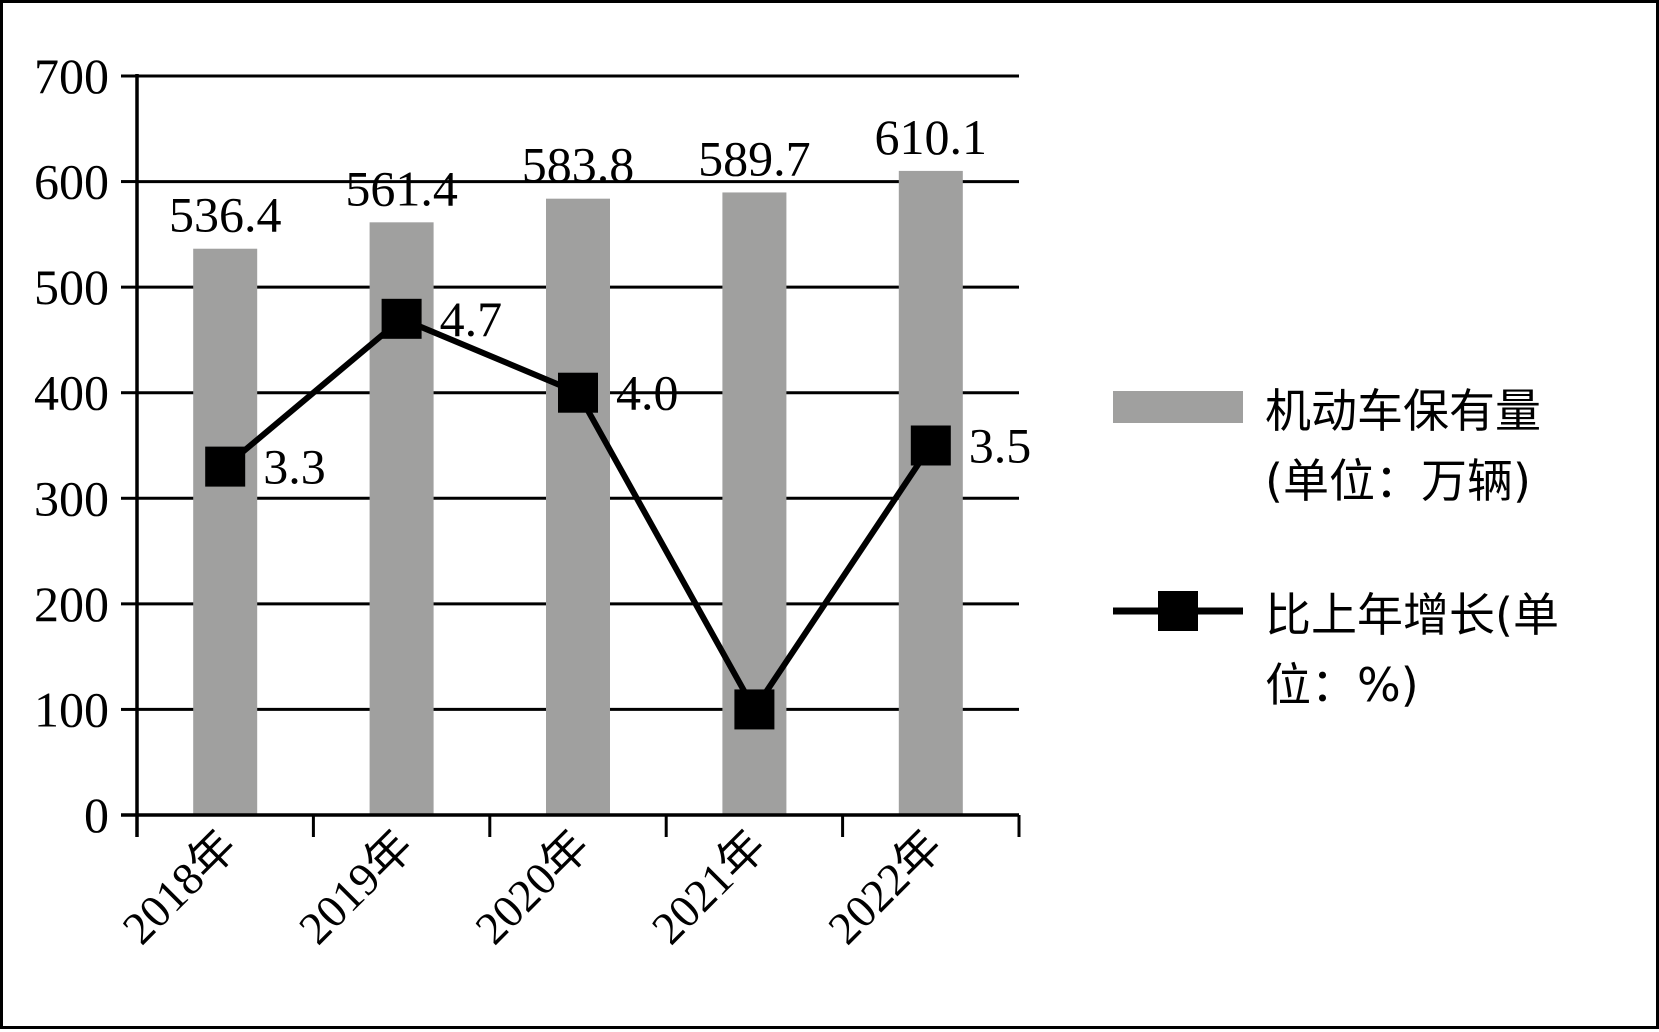 This screenshot has width=1659, height=1032. Describe the element at coordinates (71, 76) in the screenshot. I see `y-tick-label: 700` at that location.